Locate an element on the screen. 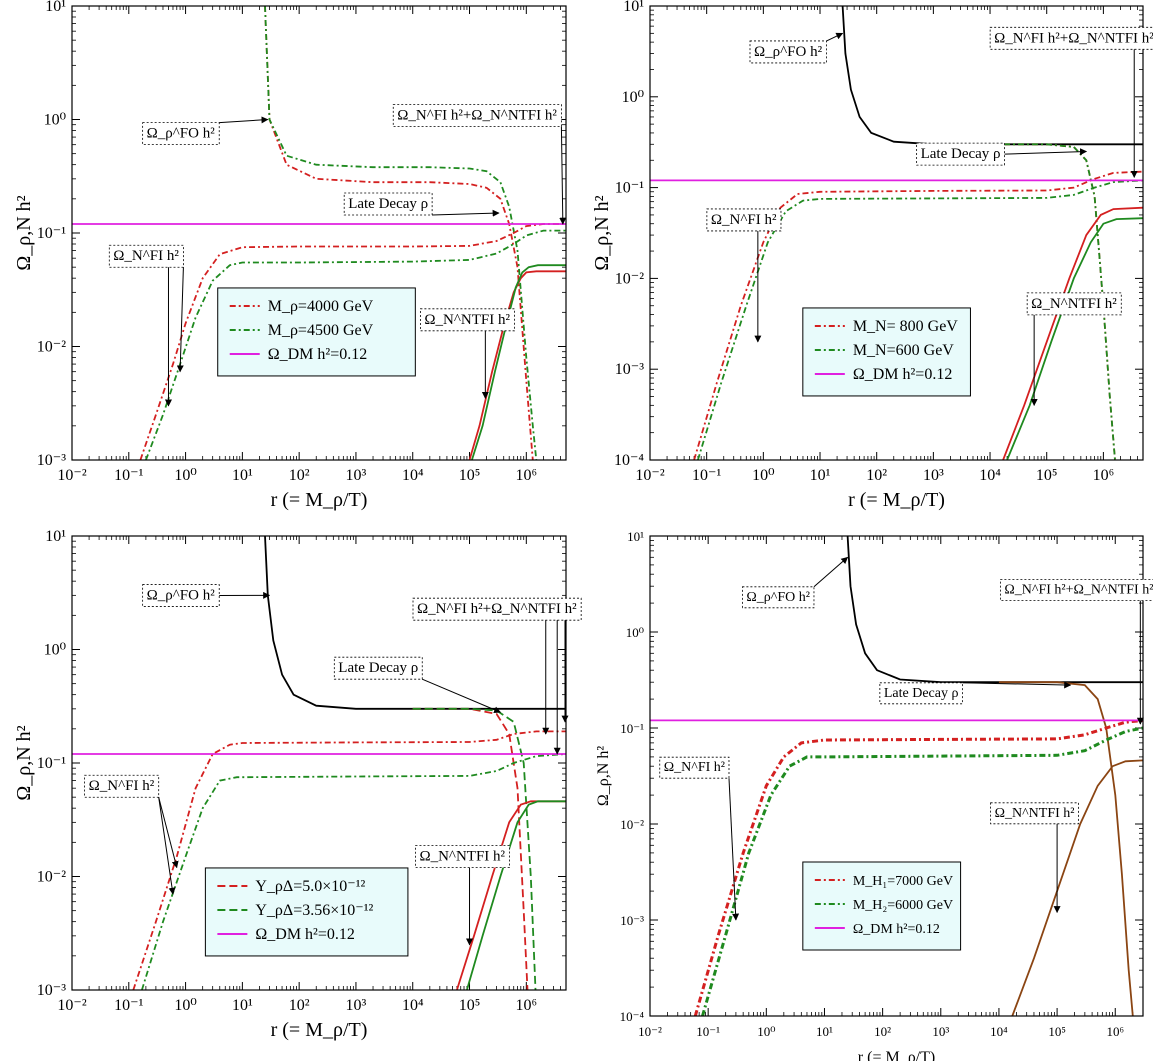 Image resolution: width=1153 pixels, height=1061 pixels. x-tick-label: 10² is located at coordinates (299, 475).